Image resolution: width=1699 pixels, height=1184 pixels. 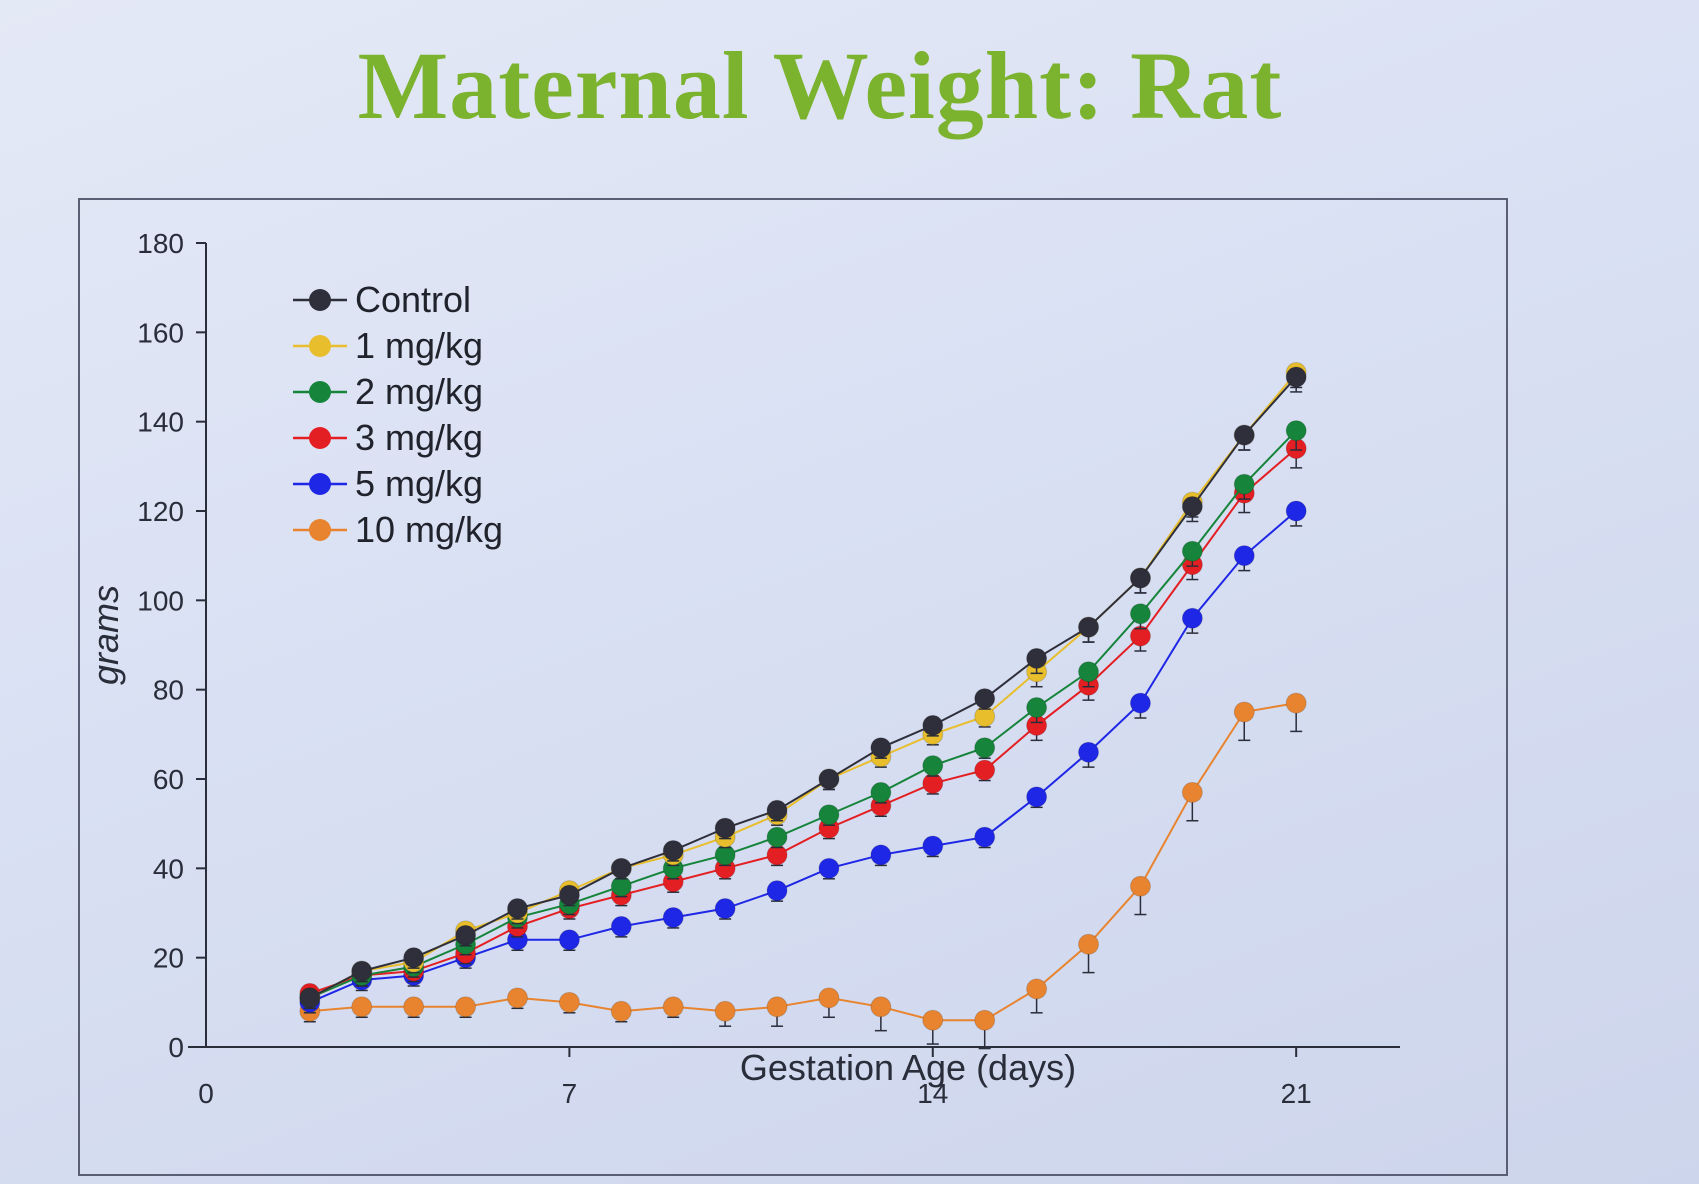 I want to click on y-tick-label: 60, so click(x=168, y=779).